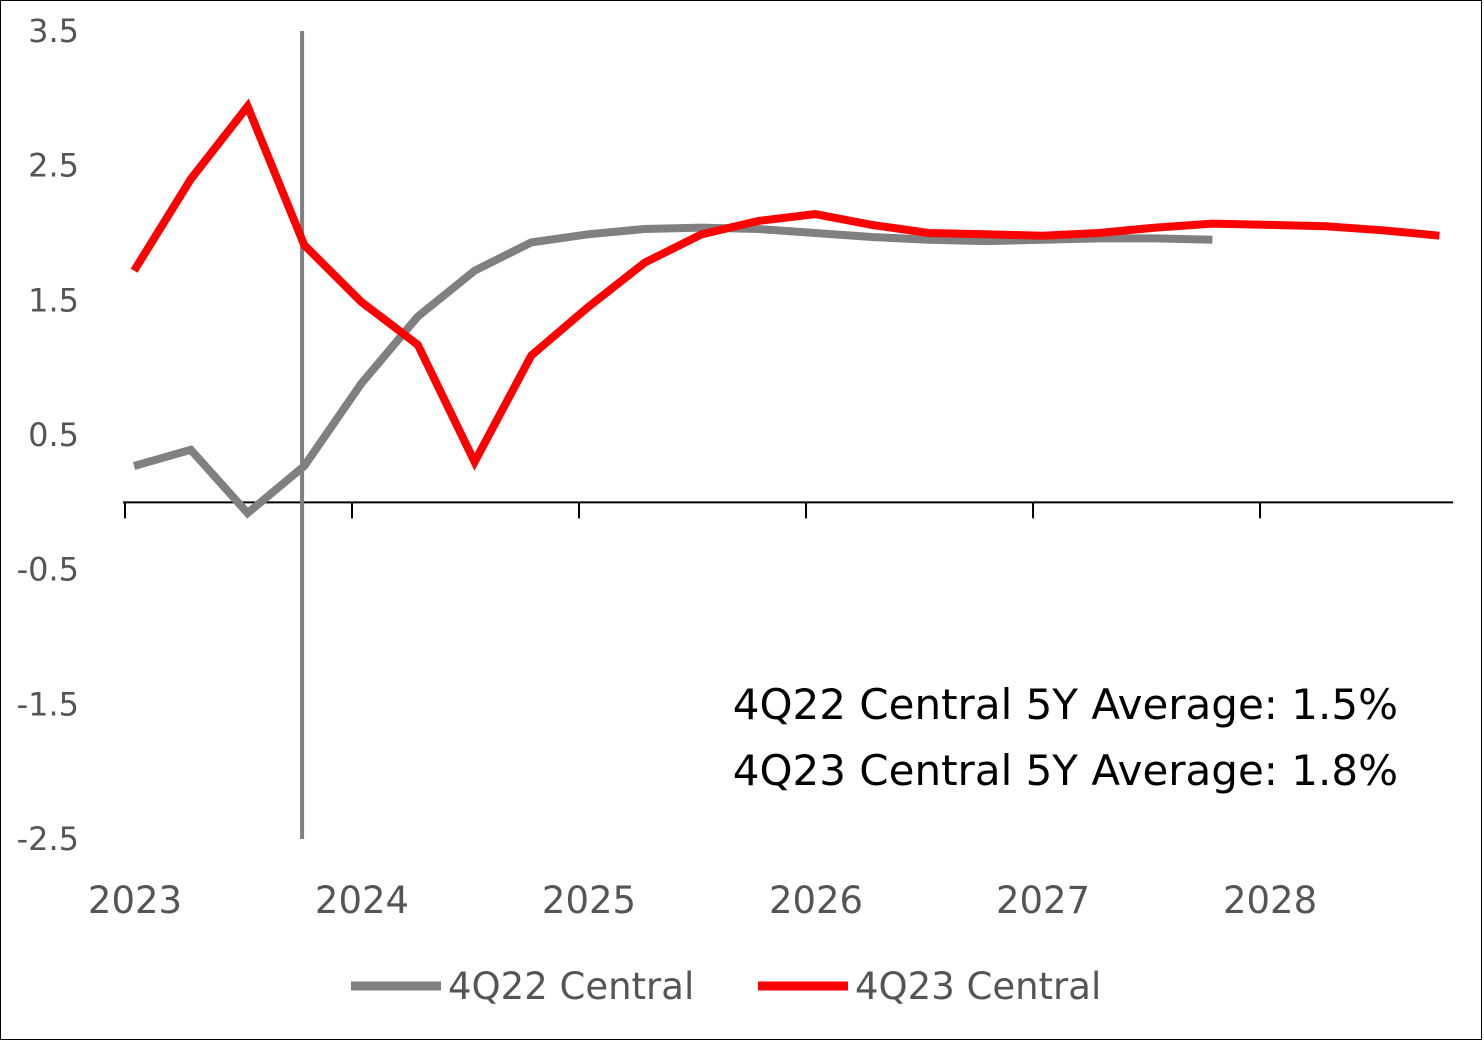 The width and height of the screenshot is (1484, 1043). What do you see at coordinates (362, 900) in the screenshot?
I see `x-tick-label: 2024` at bounding box center [362, 900].